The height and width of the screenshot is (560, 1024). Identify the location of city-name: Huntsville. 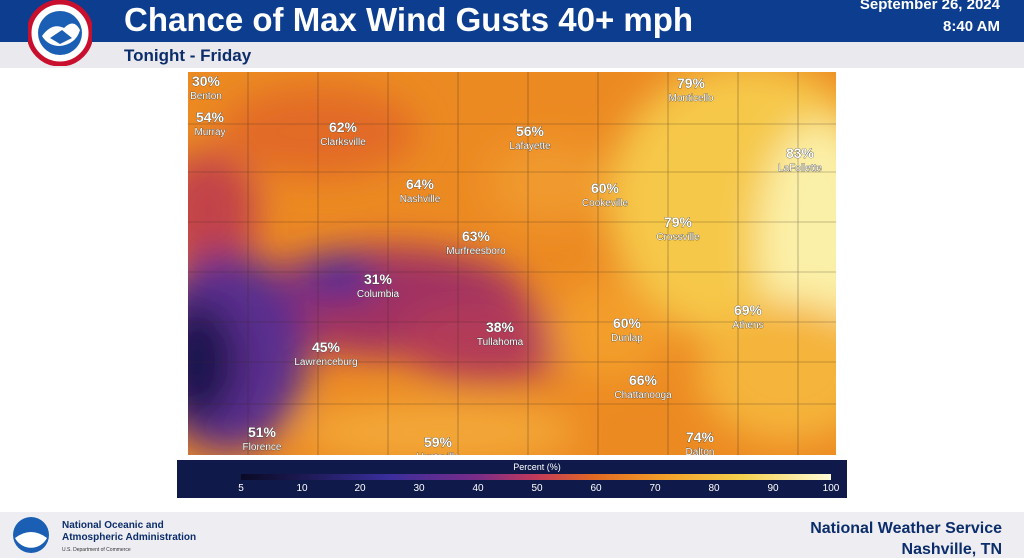
(438, 453).